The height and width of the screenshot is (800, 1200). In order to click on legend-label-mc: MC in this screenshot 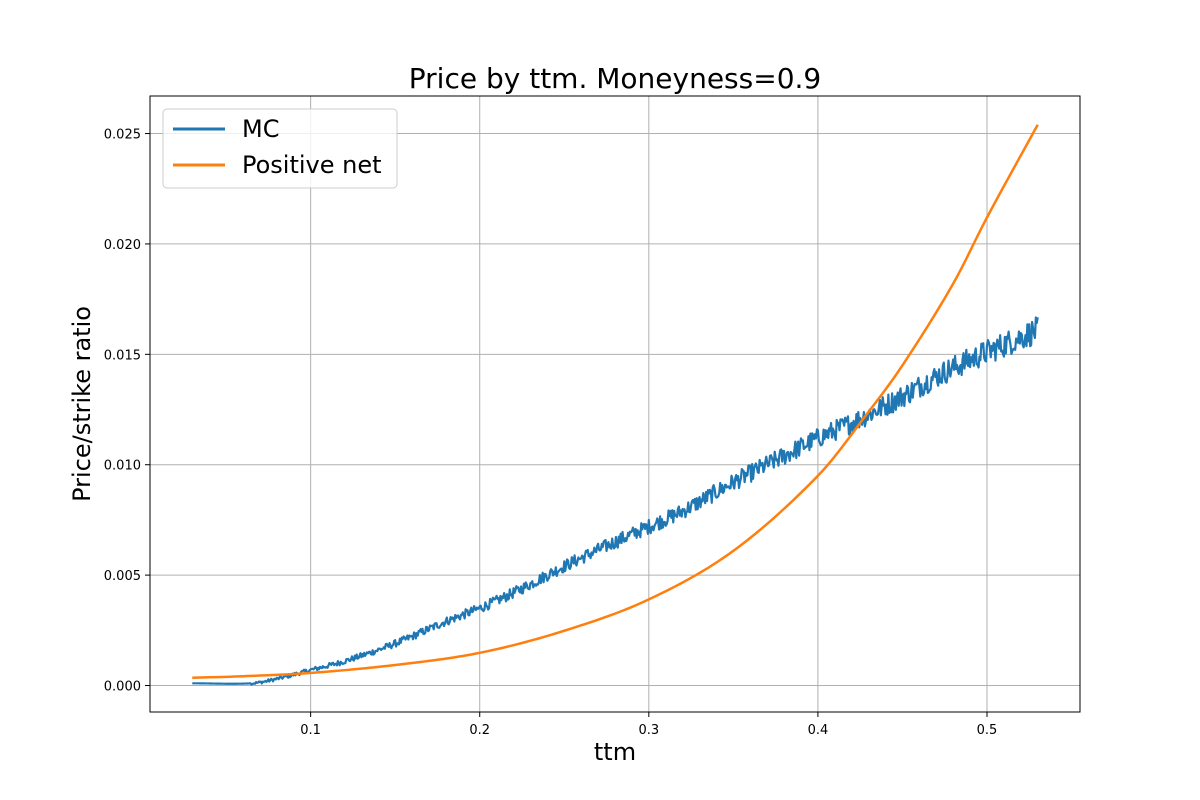, I will do `click(260, 129)`.